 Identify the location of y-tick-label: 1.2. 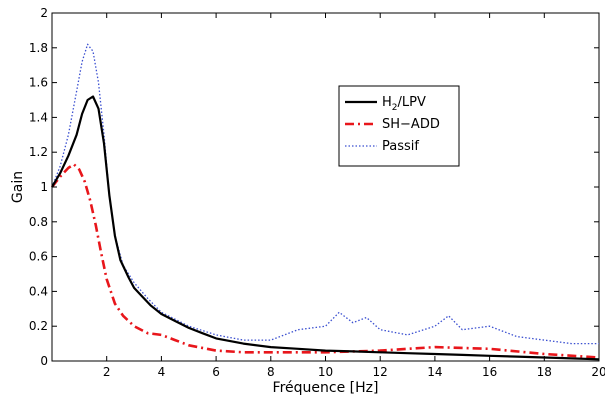
(38, 152).